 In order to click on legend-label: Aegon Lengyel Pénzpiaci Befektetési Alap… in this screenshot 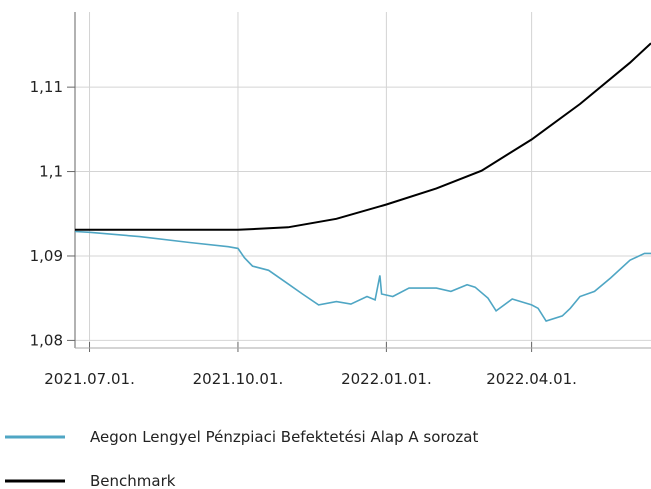, I will do `click(284, 437)`.